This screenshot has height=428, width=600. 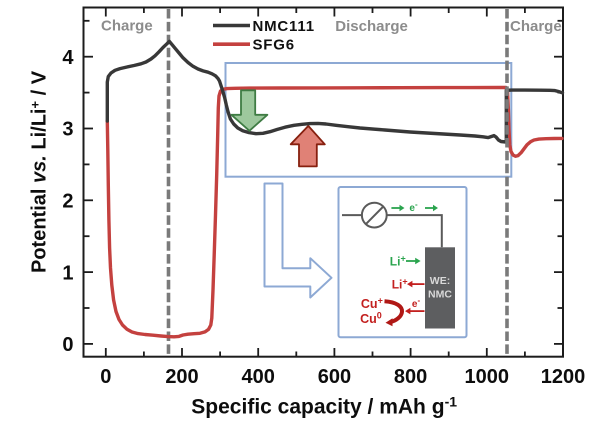 I want to click on svg-text: 1000, so click(x=487, y=377).